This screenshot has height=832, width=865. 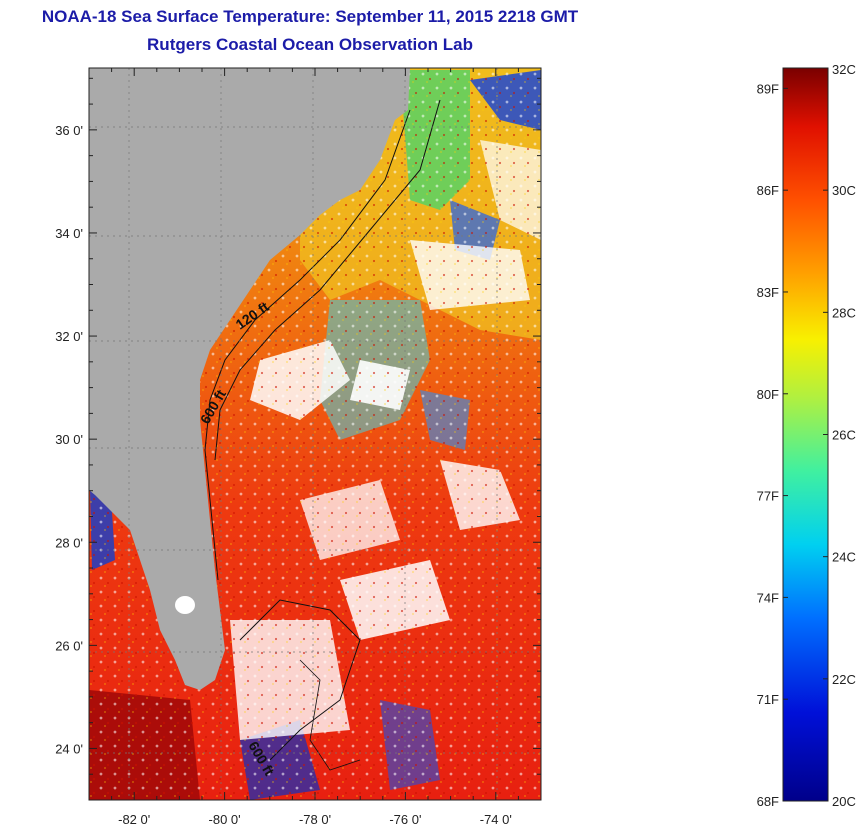 I want to click on colorbar-fahrenheit-label: 74F, so click(x=768, y=597).